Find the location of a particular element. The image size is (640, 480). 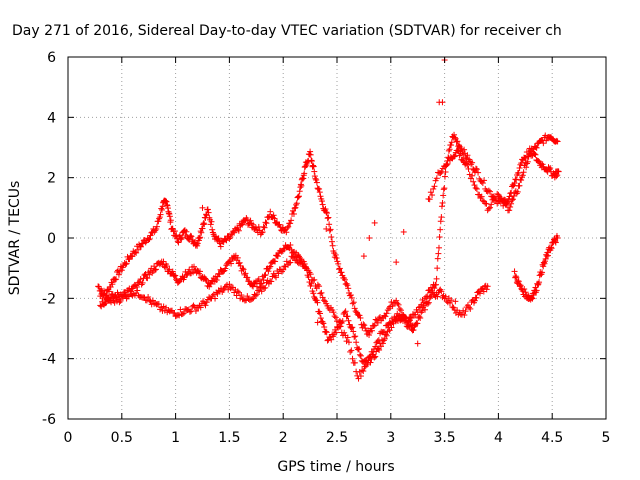

y-tick-label: 4 is located at coordinates (51, 118).